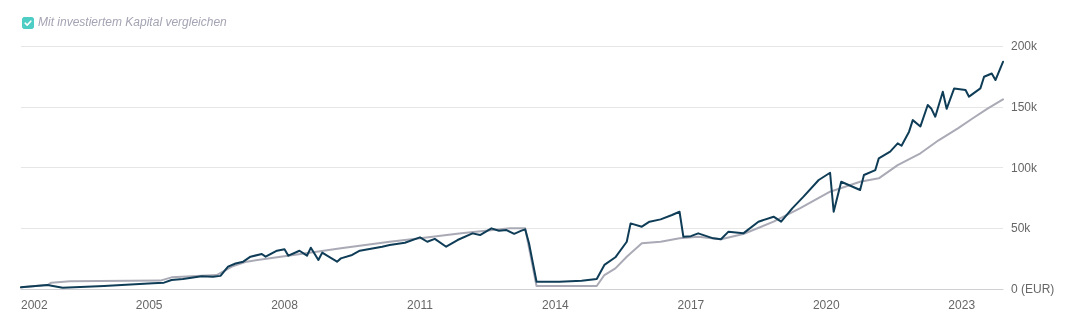 This screenshot has height=336, width=1067. I want to click on x-tick-label: 2014, so click(556, 305).